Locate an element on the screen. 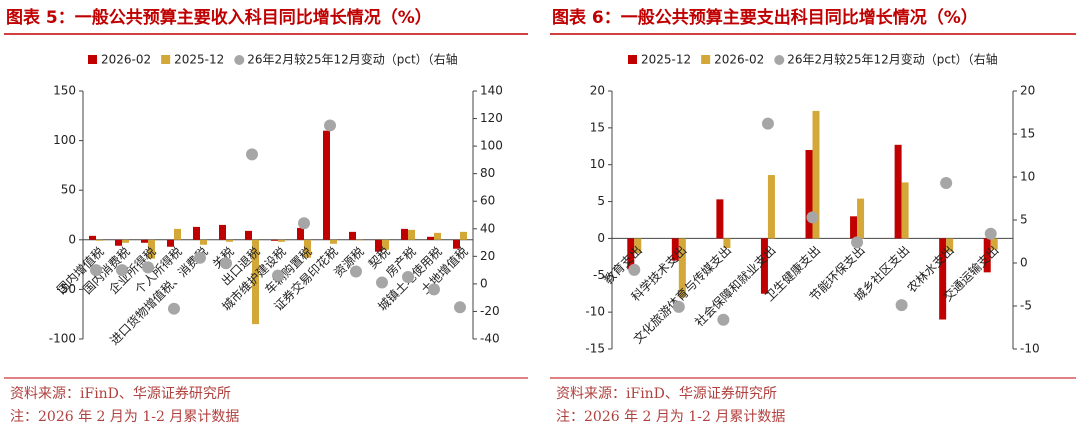  y2-tick-label: -10 is located at coordinates (1030, 349).